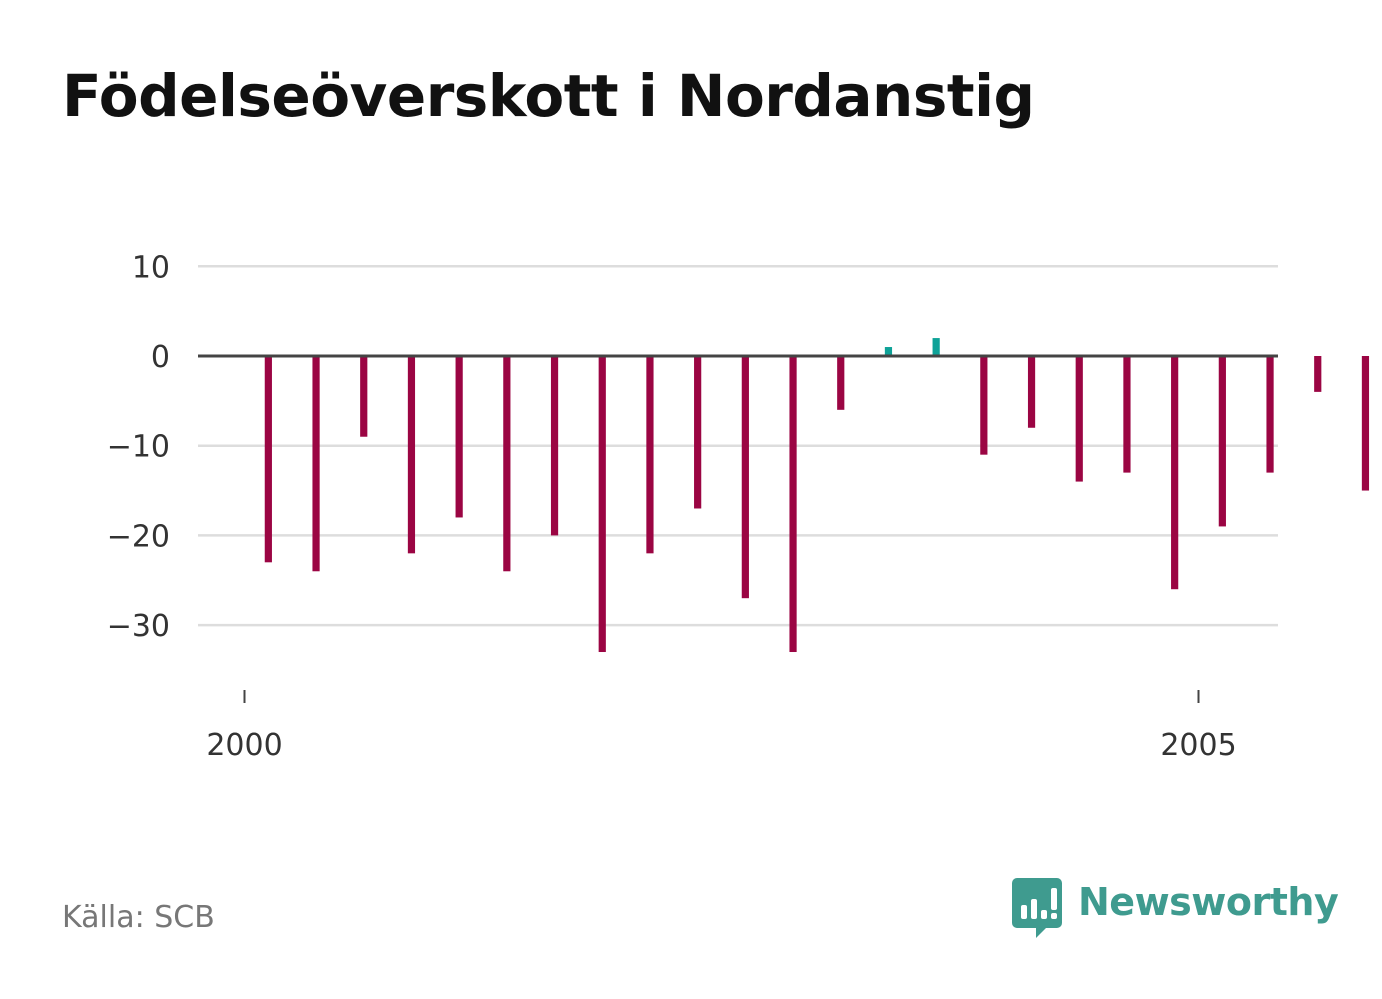 This screenshot has height=999, width=1382. I want to click on chart-title: Födelseöverskott i Nordanstig, so click(548, 96).